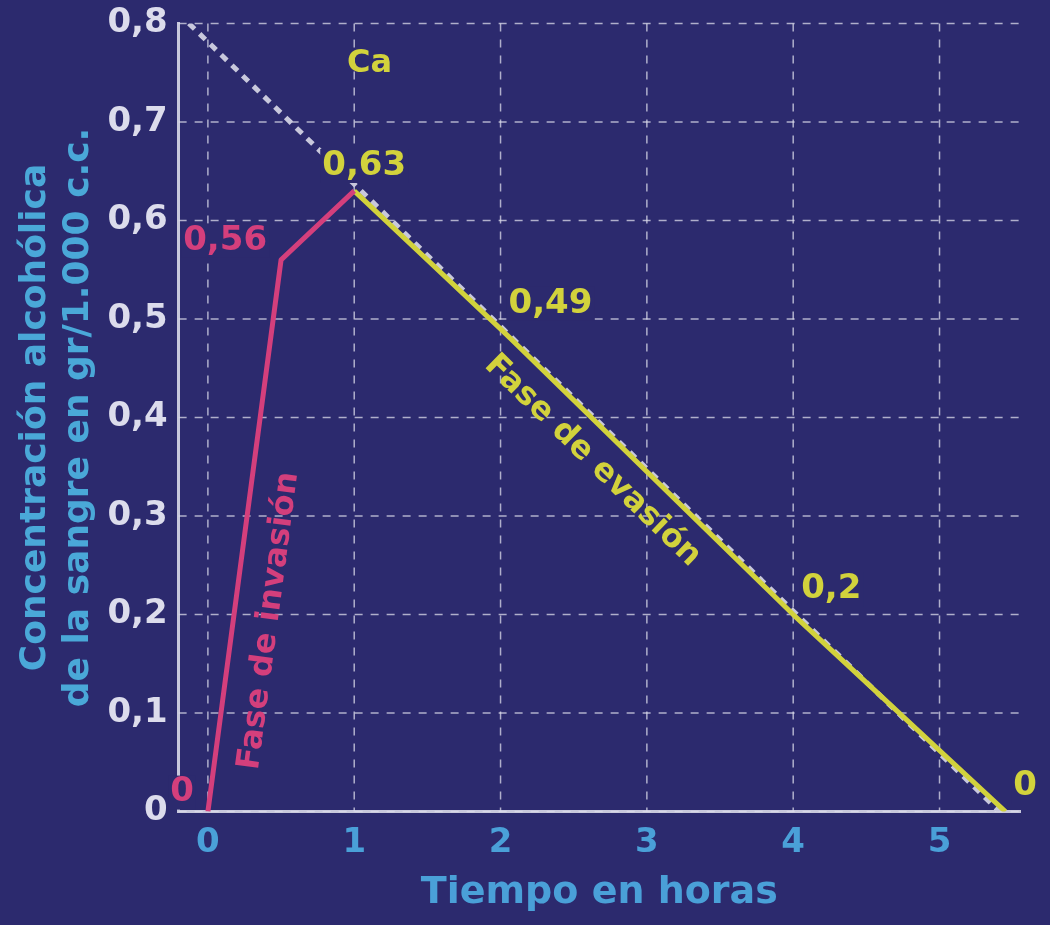 Image resolution: width=1050 pixels, height=925 pixels. I want to click on x-tick-label: 3, so click(647, 839).